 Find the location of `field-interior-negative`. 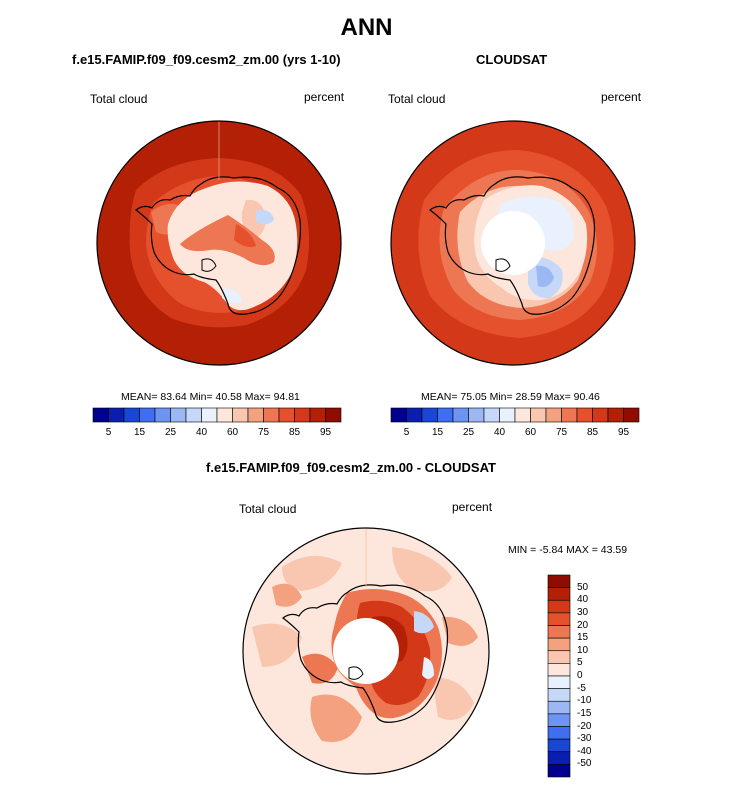

field-interior-negative is located at coordinates (424, 622).